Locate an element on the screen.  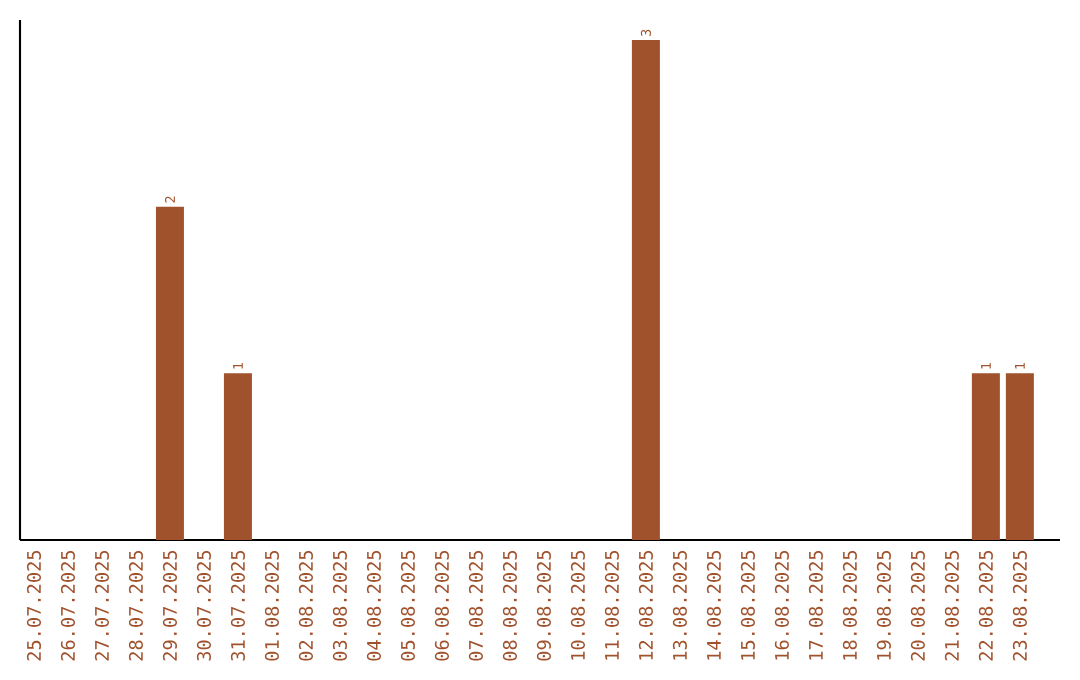
x-tick-label: 06.08.2025 is located at coordinates (441, 605).